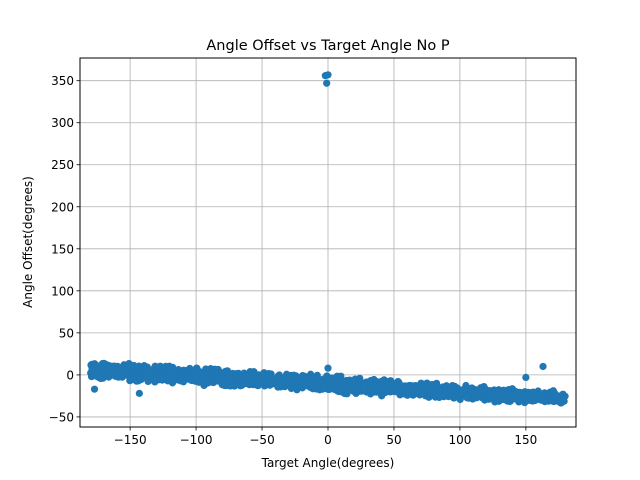 This screenshot has height=480, width=640. What do you see at coordinates (62, 291) in the screenshot?
I see `y-tick-label: 100` at bounding box center [62, 291].